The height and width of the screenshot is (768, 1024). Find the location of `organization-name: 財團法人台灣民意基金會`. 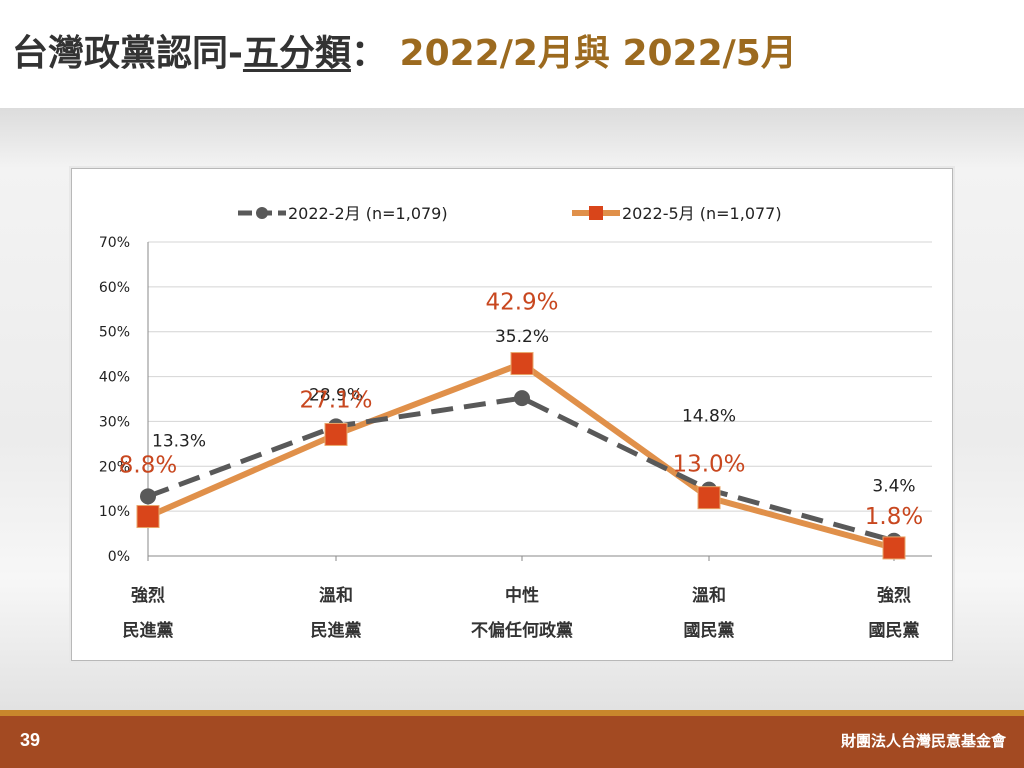

organization-name: 財團法人台灣民意基金會 is located at coordinates (923, 741).